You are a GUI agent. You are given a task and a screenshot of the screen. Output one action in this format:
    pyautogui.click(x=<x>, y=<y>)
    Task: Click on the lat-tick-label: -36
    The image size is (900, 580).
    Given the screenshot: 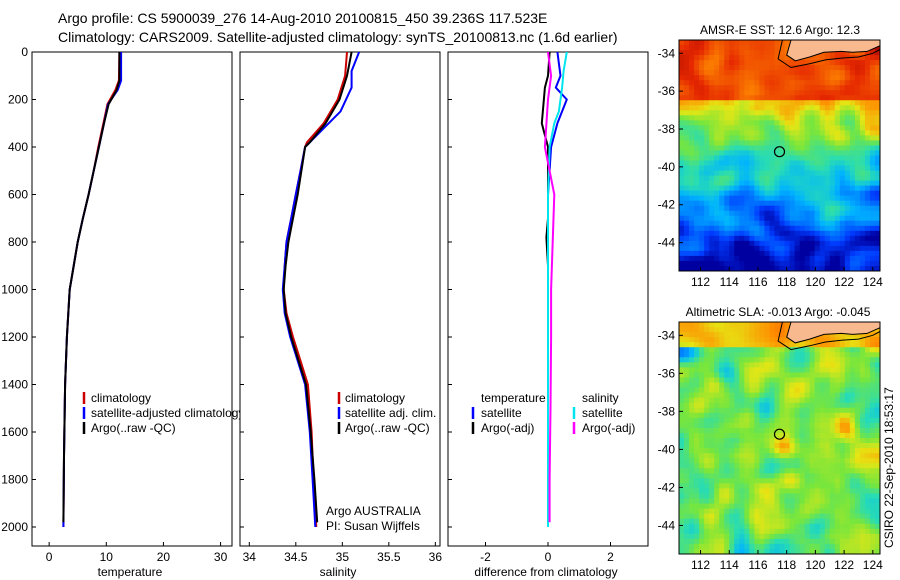 What is the action you would take?
    pyautogui.click(x=667, y=373)
    